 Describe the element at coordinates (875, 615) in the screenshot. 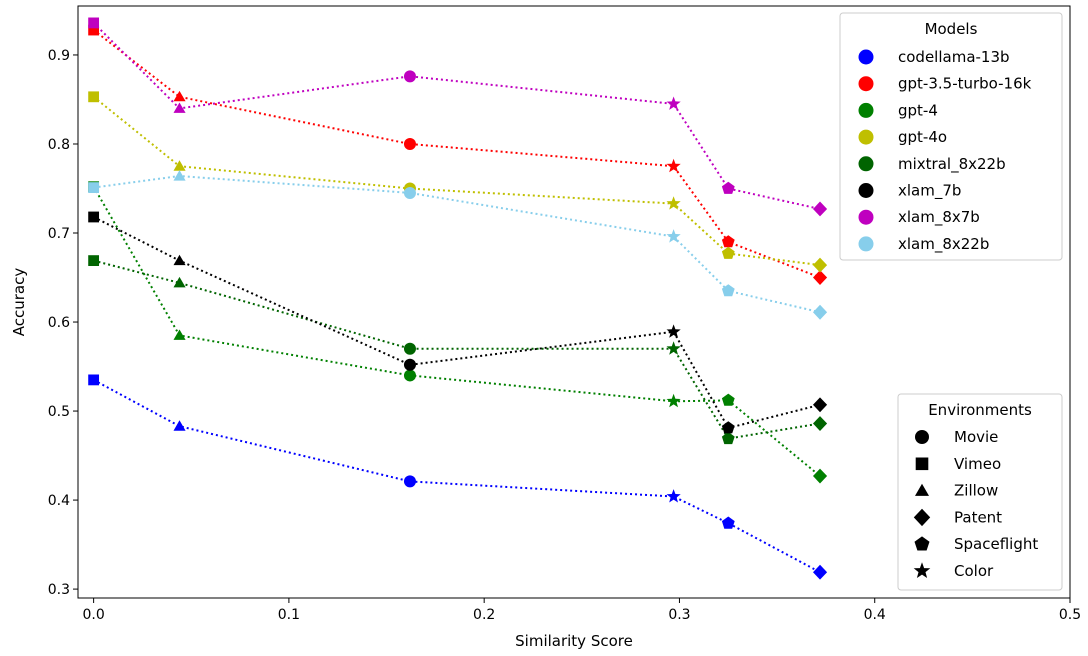

I see `x-tick-label: 0.4` at that location.